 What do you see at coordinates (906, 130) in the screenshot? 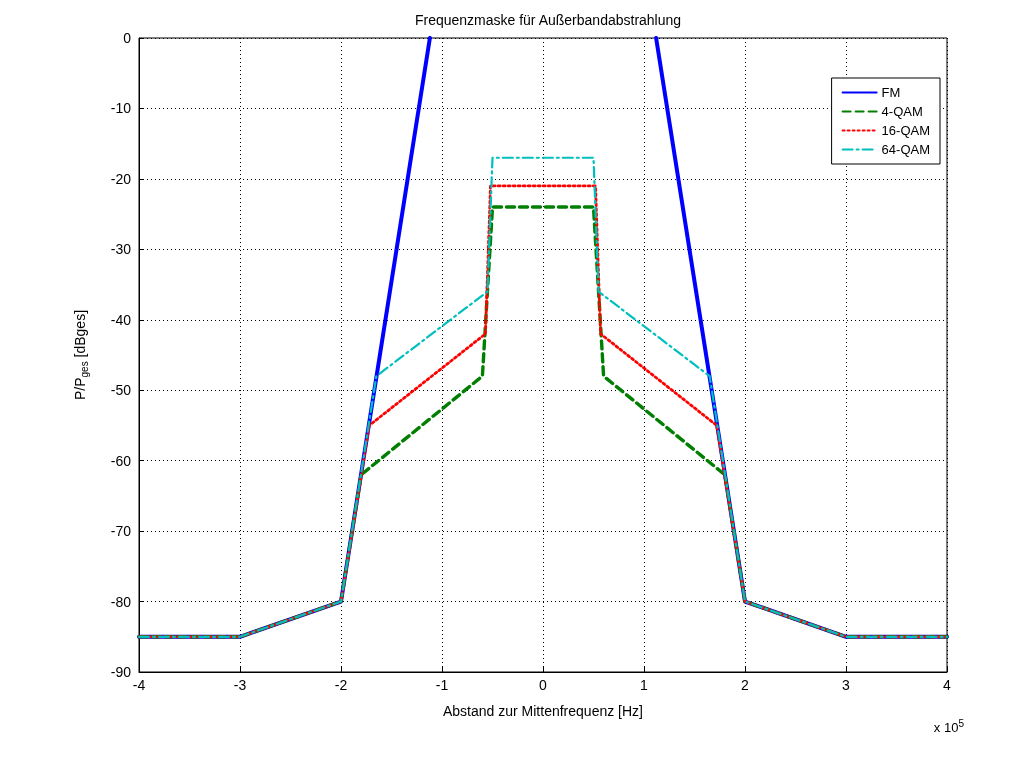
I see `legend-label: 16-QAM` at bounding box center [906, 130].